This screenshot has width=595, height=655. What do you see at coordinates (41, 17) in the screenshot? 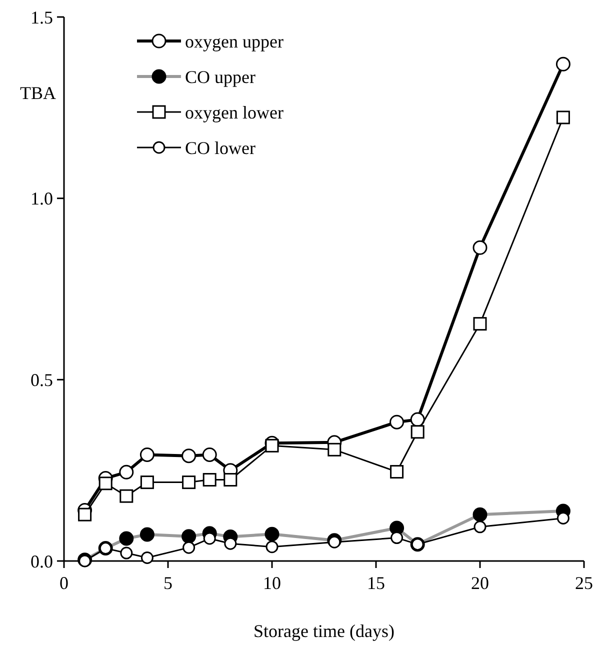
I see `y-tick-label: 1.5` at bounding box center [41, 17].